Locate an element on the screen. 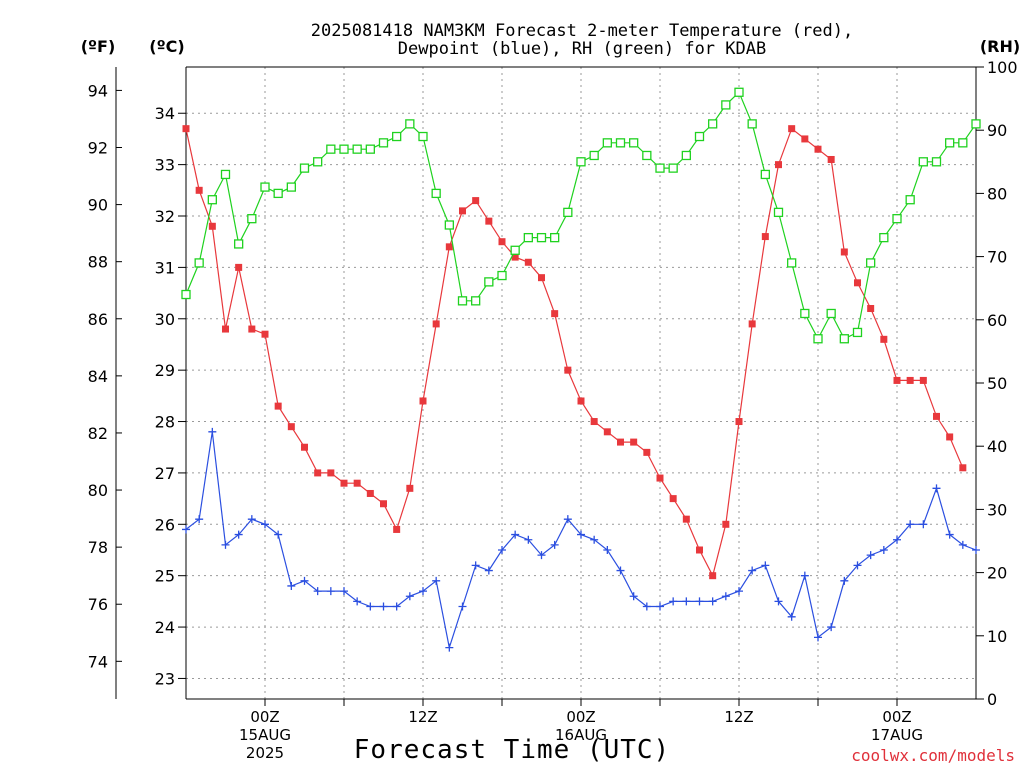 The width and height of the screenshot is (1024, 768). fahrenheit-tick-label: 80 is located at coordinates (98, 490).